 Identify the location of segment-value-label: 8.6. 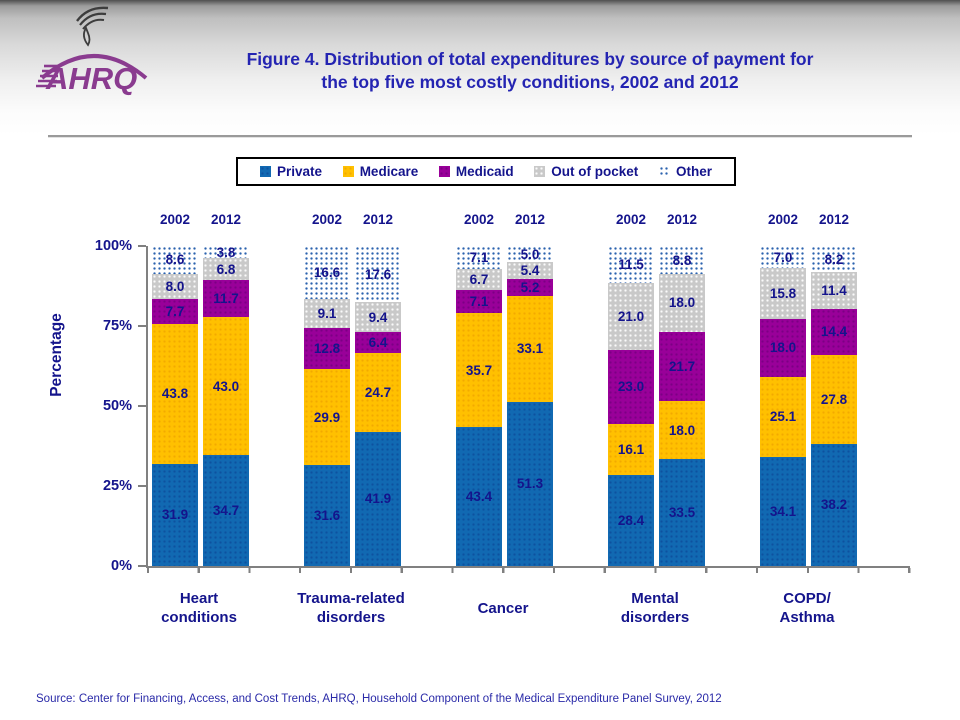
(175, 260).